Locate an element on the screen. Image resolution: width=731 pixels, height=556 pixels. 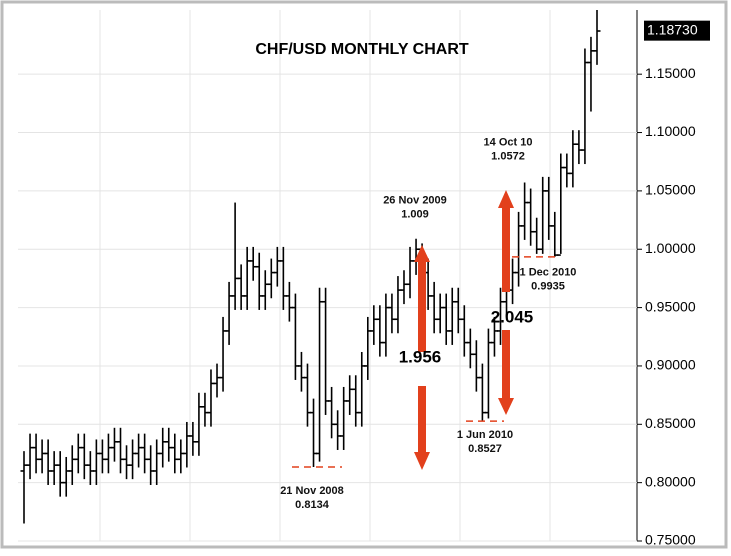
annotation-date: 21 Nov 2008 is located at coordinates (312, 491).